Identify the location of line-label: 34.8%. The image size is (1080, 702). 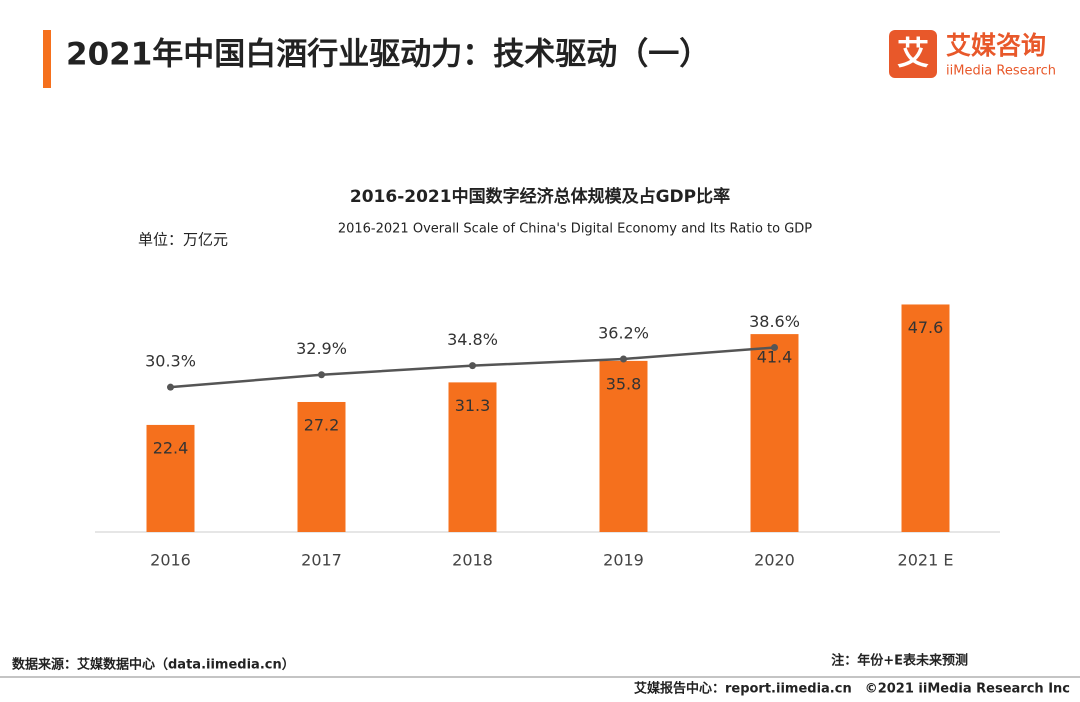
(472, 339).